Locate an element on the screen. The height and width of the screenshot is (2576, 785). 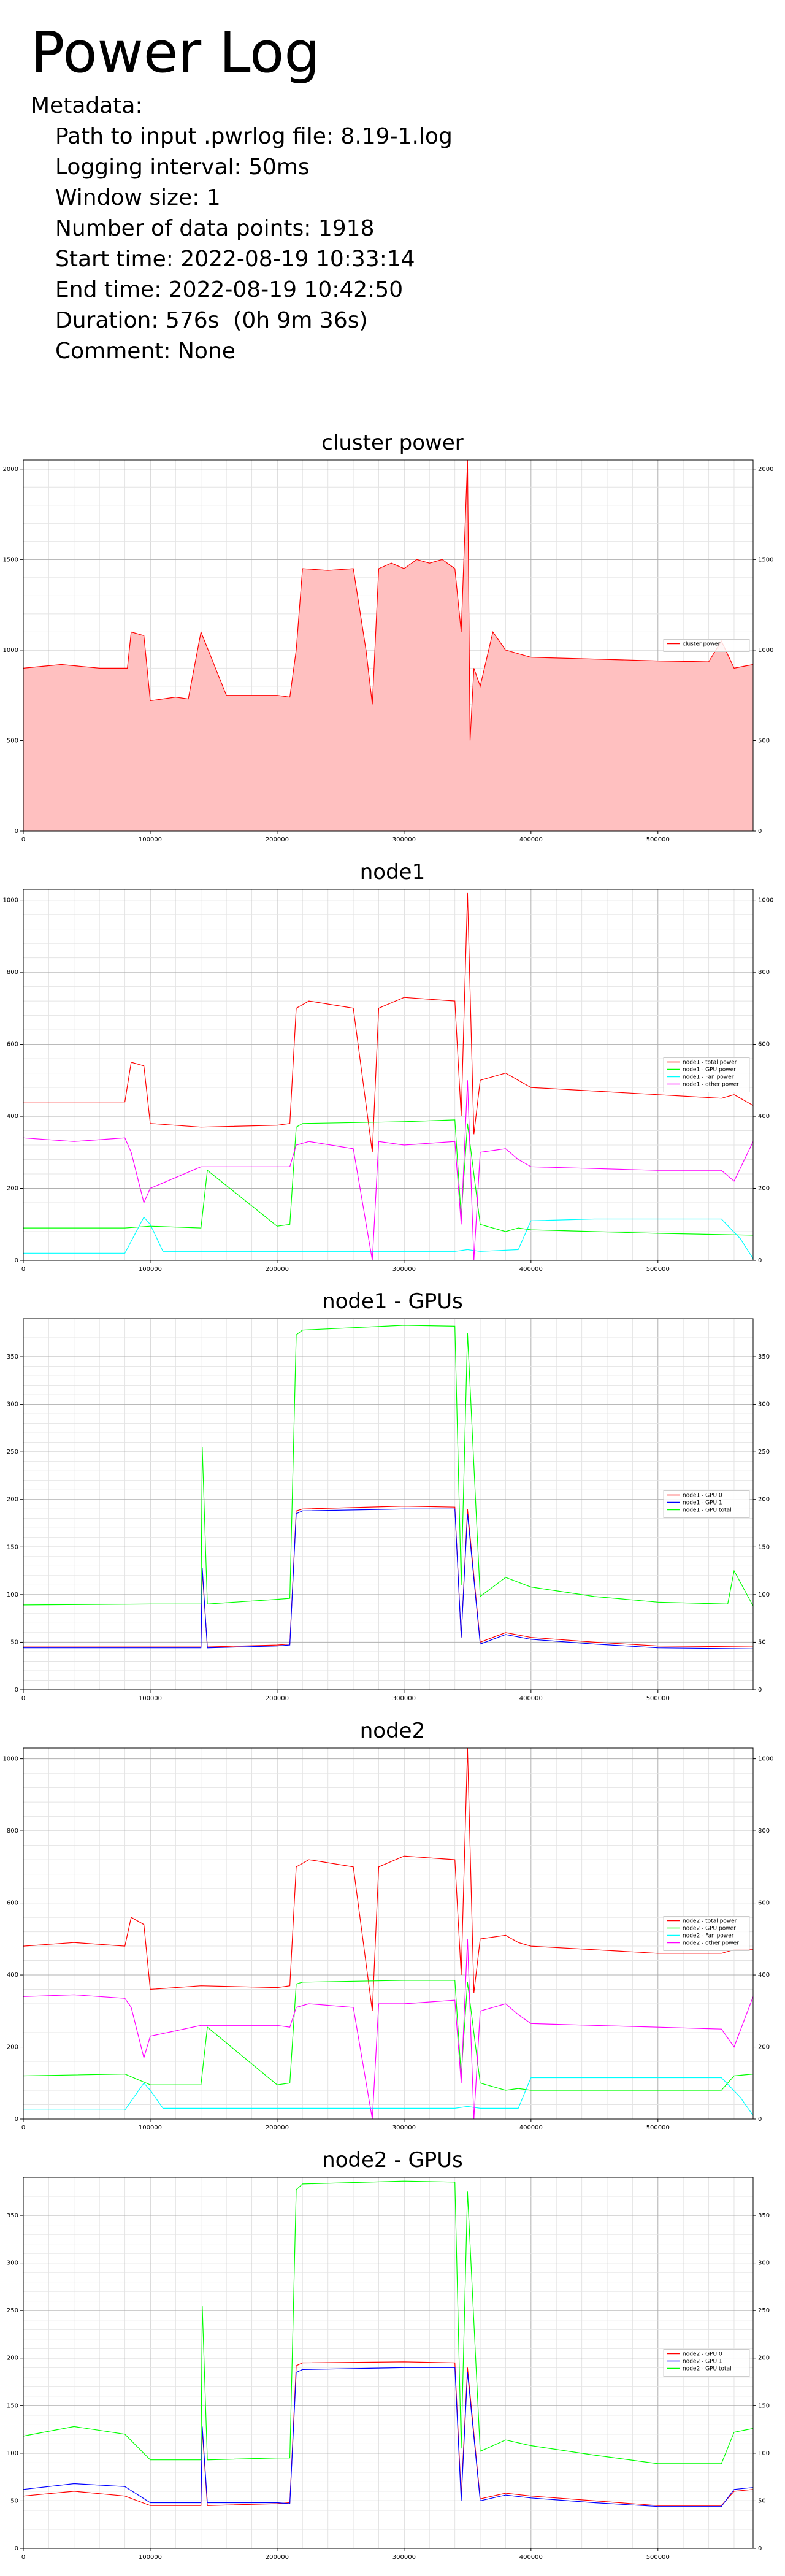
metadata-item: Duration: 576s (0h 9m 36s) is located at coordinates (211, 320).